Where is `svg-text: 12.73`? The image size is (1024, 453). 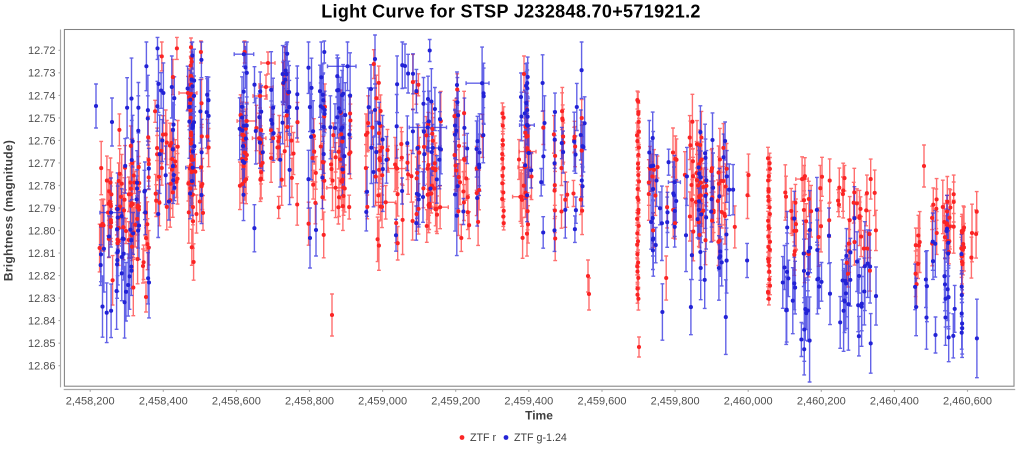
svg-text: 12.73 is located at coordinates (42, 74).